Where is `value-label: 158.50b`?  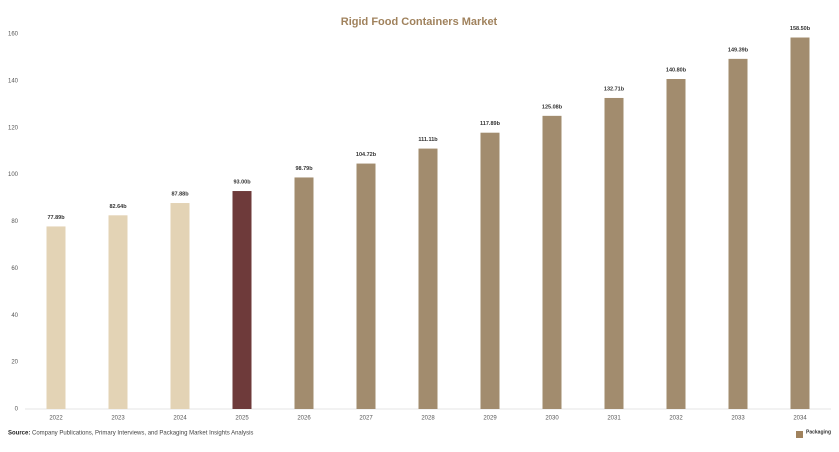 value-label: 158.50b is located at coordinates (800, 29).